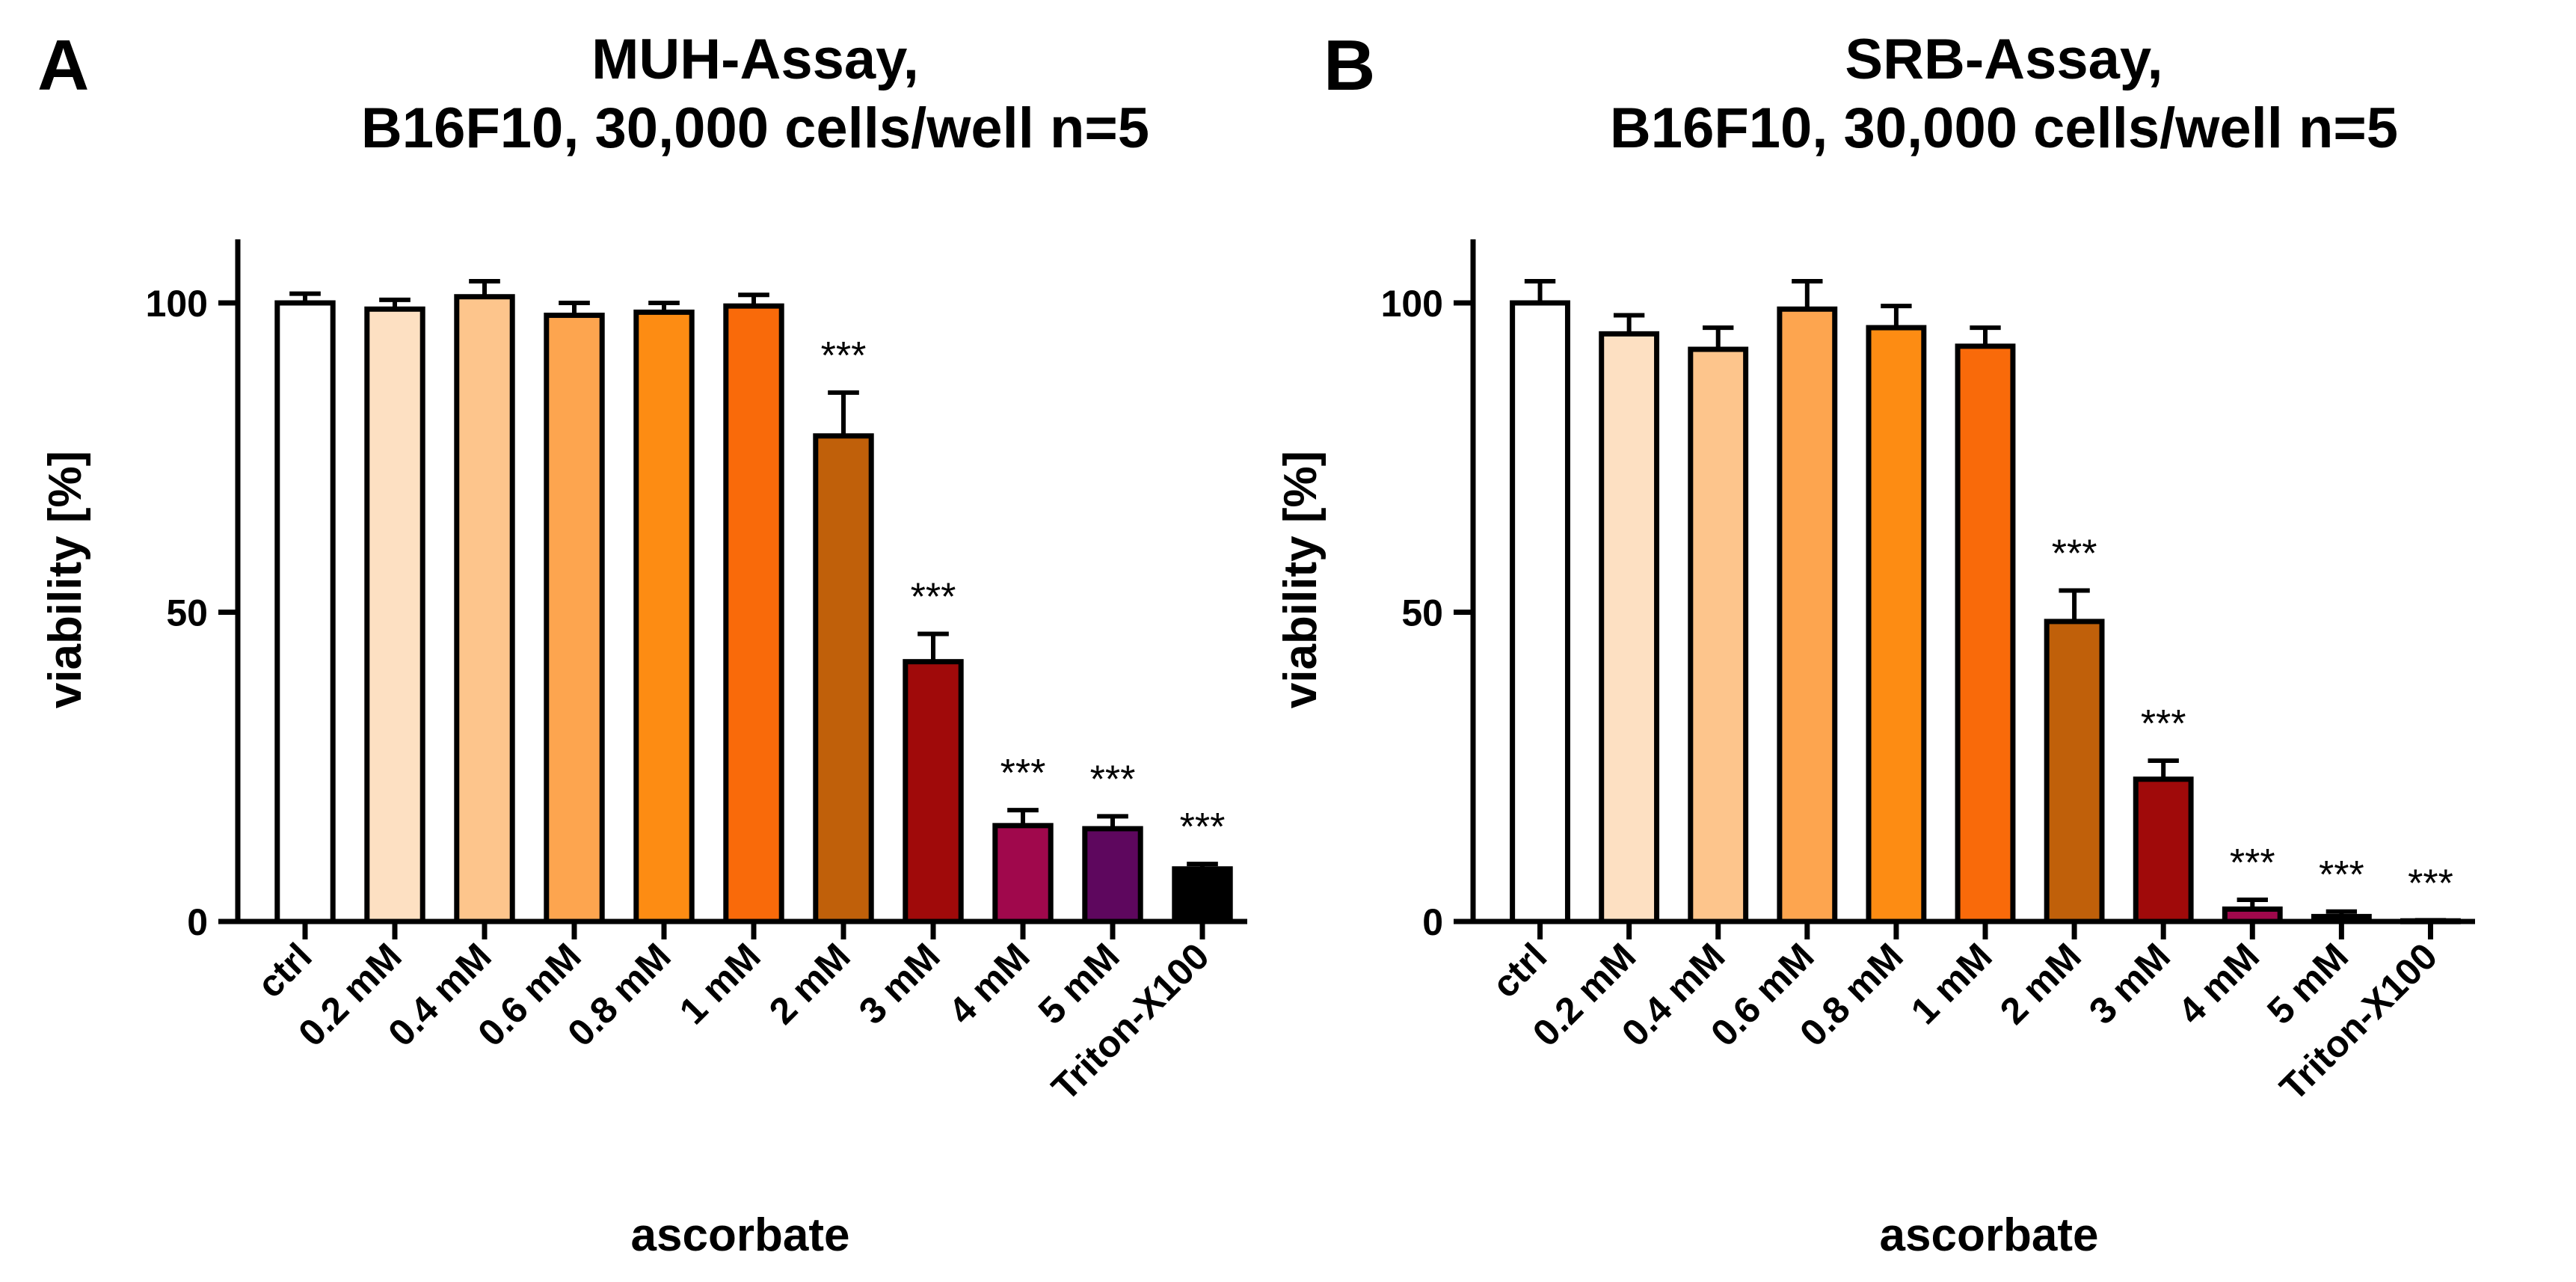  I want to click on chart-title-line-1: MUH-Assay,, so click(755, 59).